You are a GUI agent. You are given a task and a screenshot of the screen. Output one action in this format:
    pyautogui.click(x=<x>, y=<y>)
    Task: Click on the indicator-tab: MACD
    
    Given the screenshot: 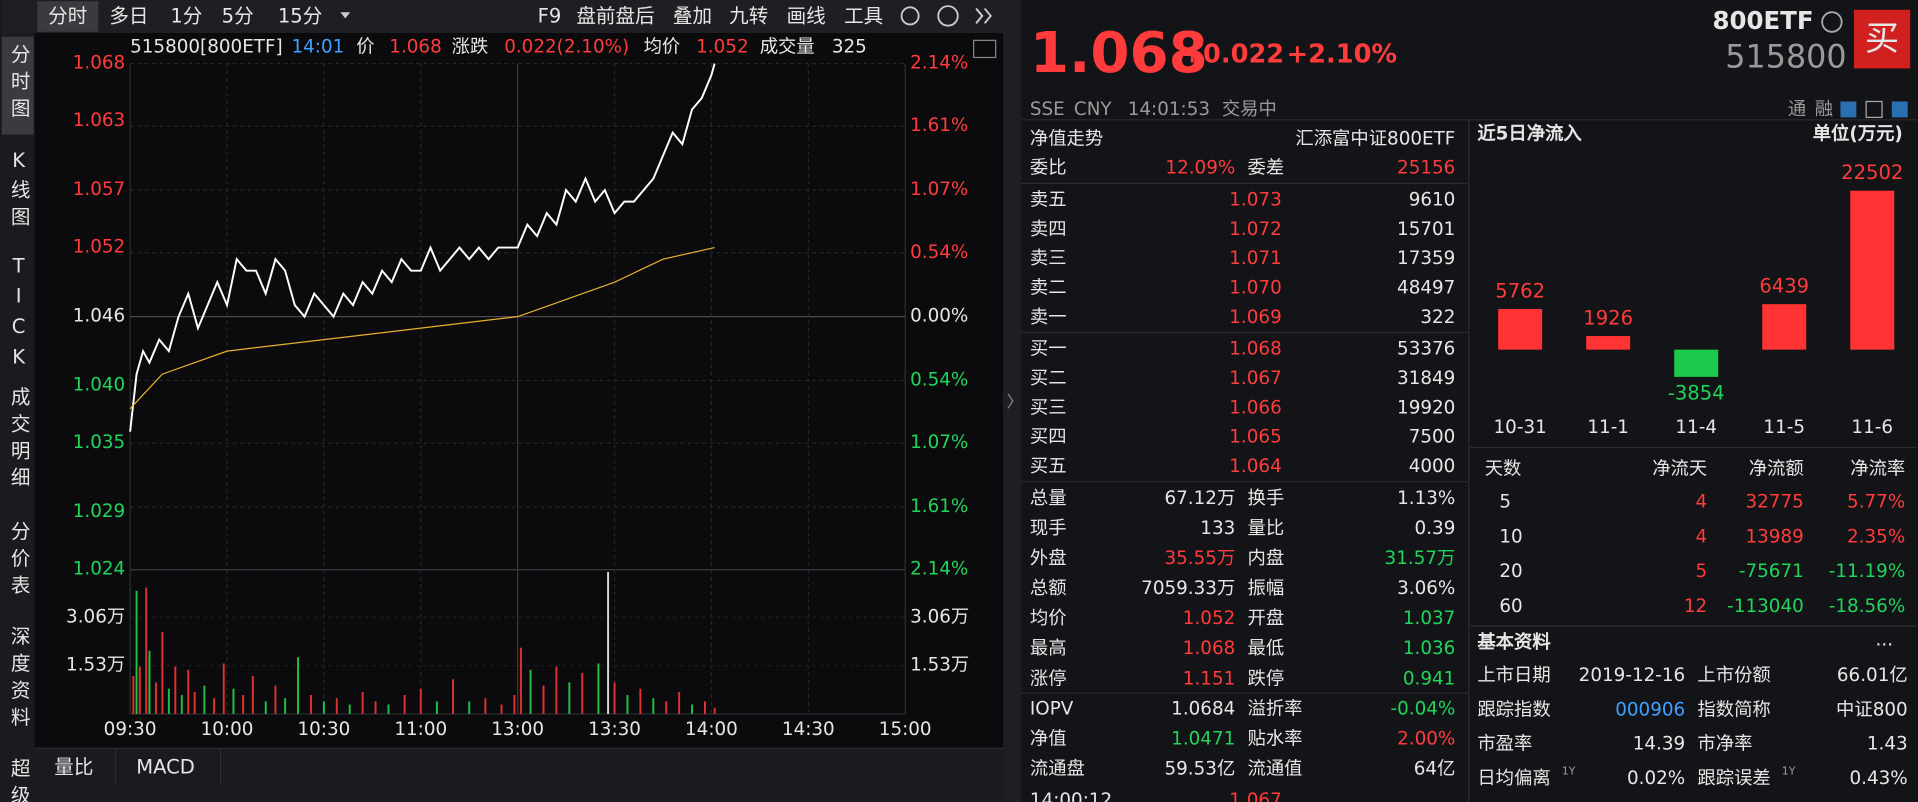 What is the action you would take?
    pyautogui.click(x=165, y=766)
    